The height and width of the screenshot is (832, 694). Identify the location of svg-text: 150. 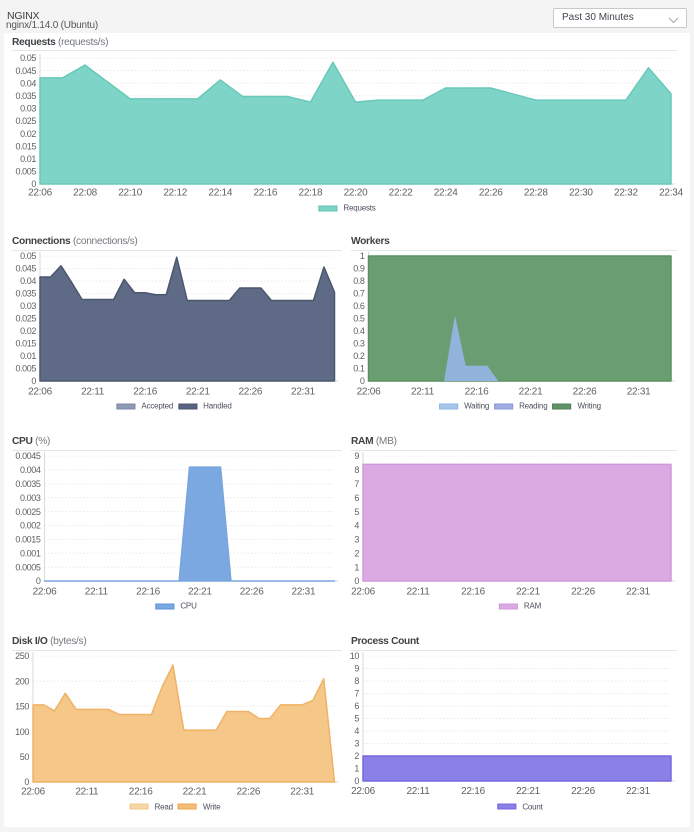
(22, 707).